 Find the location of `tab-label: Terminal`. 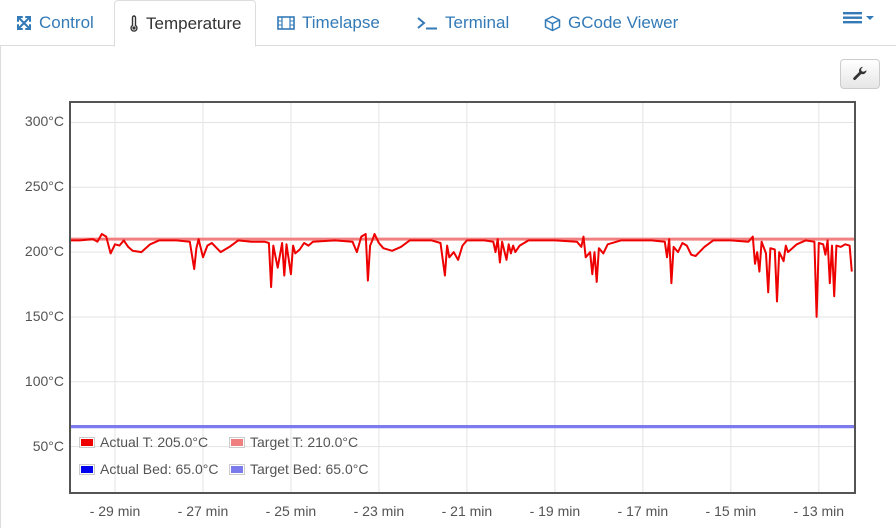

tab-label: Terminal is located at coordinates (477, 22).